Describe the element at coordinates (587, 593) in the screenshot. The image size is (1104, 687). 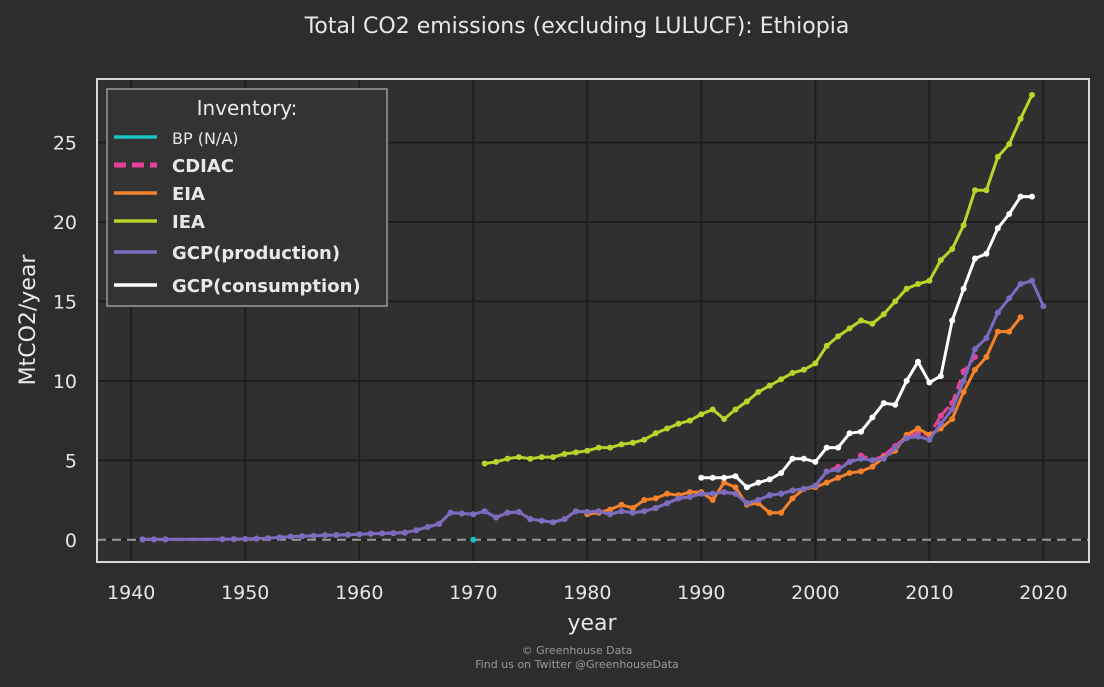
I see `x-tick-label: 1980` at that location.